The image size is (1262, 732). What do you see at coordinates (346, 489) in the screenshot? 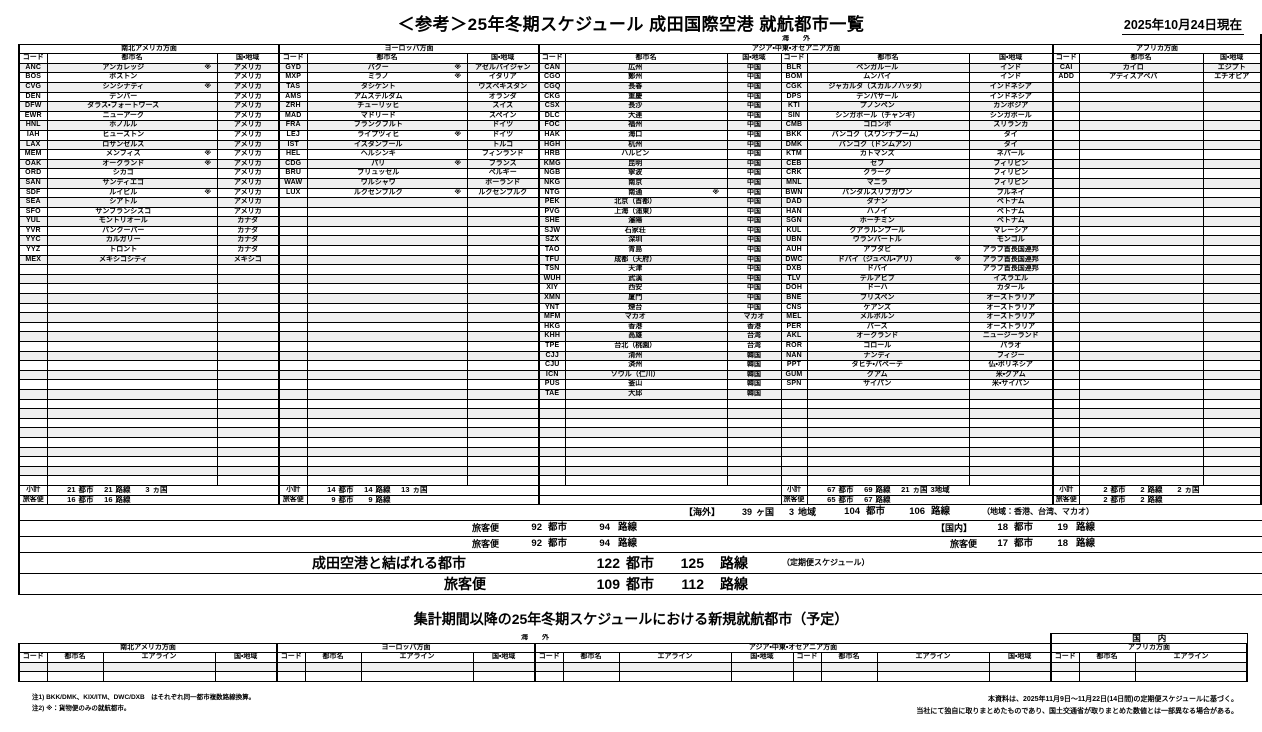
I see `europe-subtotal-part-1: 都市` at bounding box center [346, 489].